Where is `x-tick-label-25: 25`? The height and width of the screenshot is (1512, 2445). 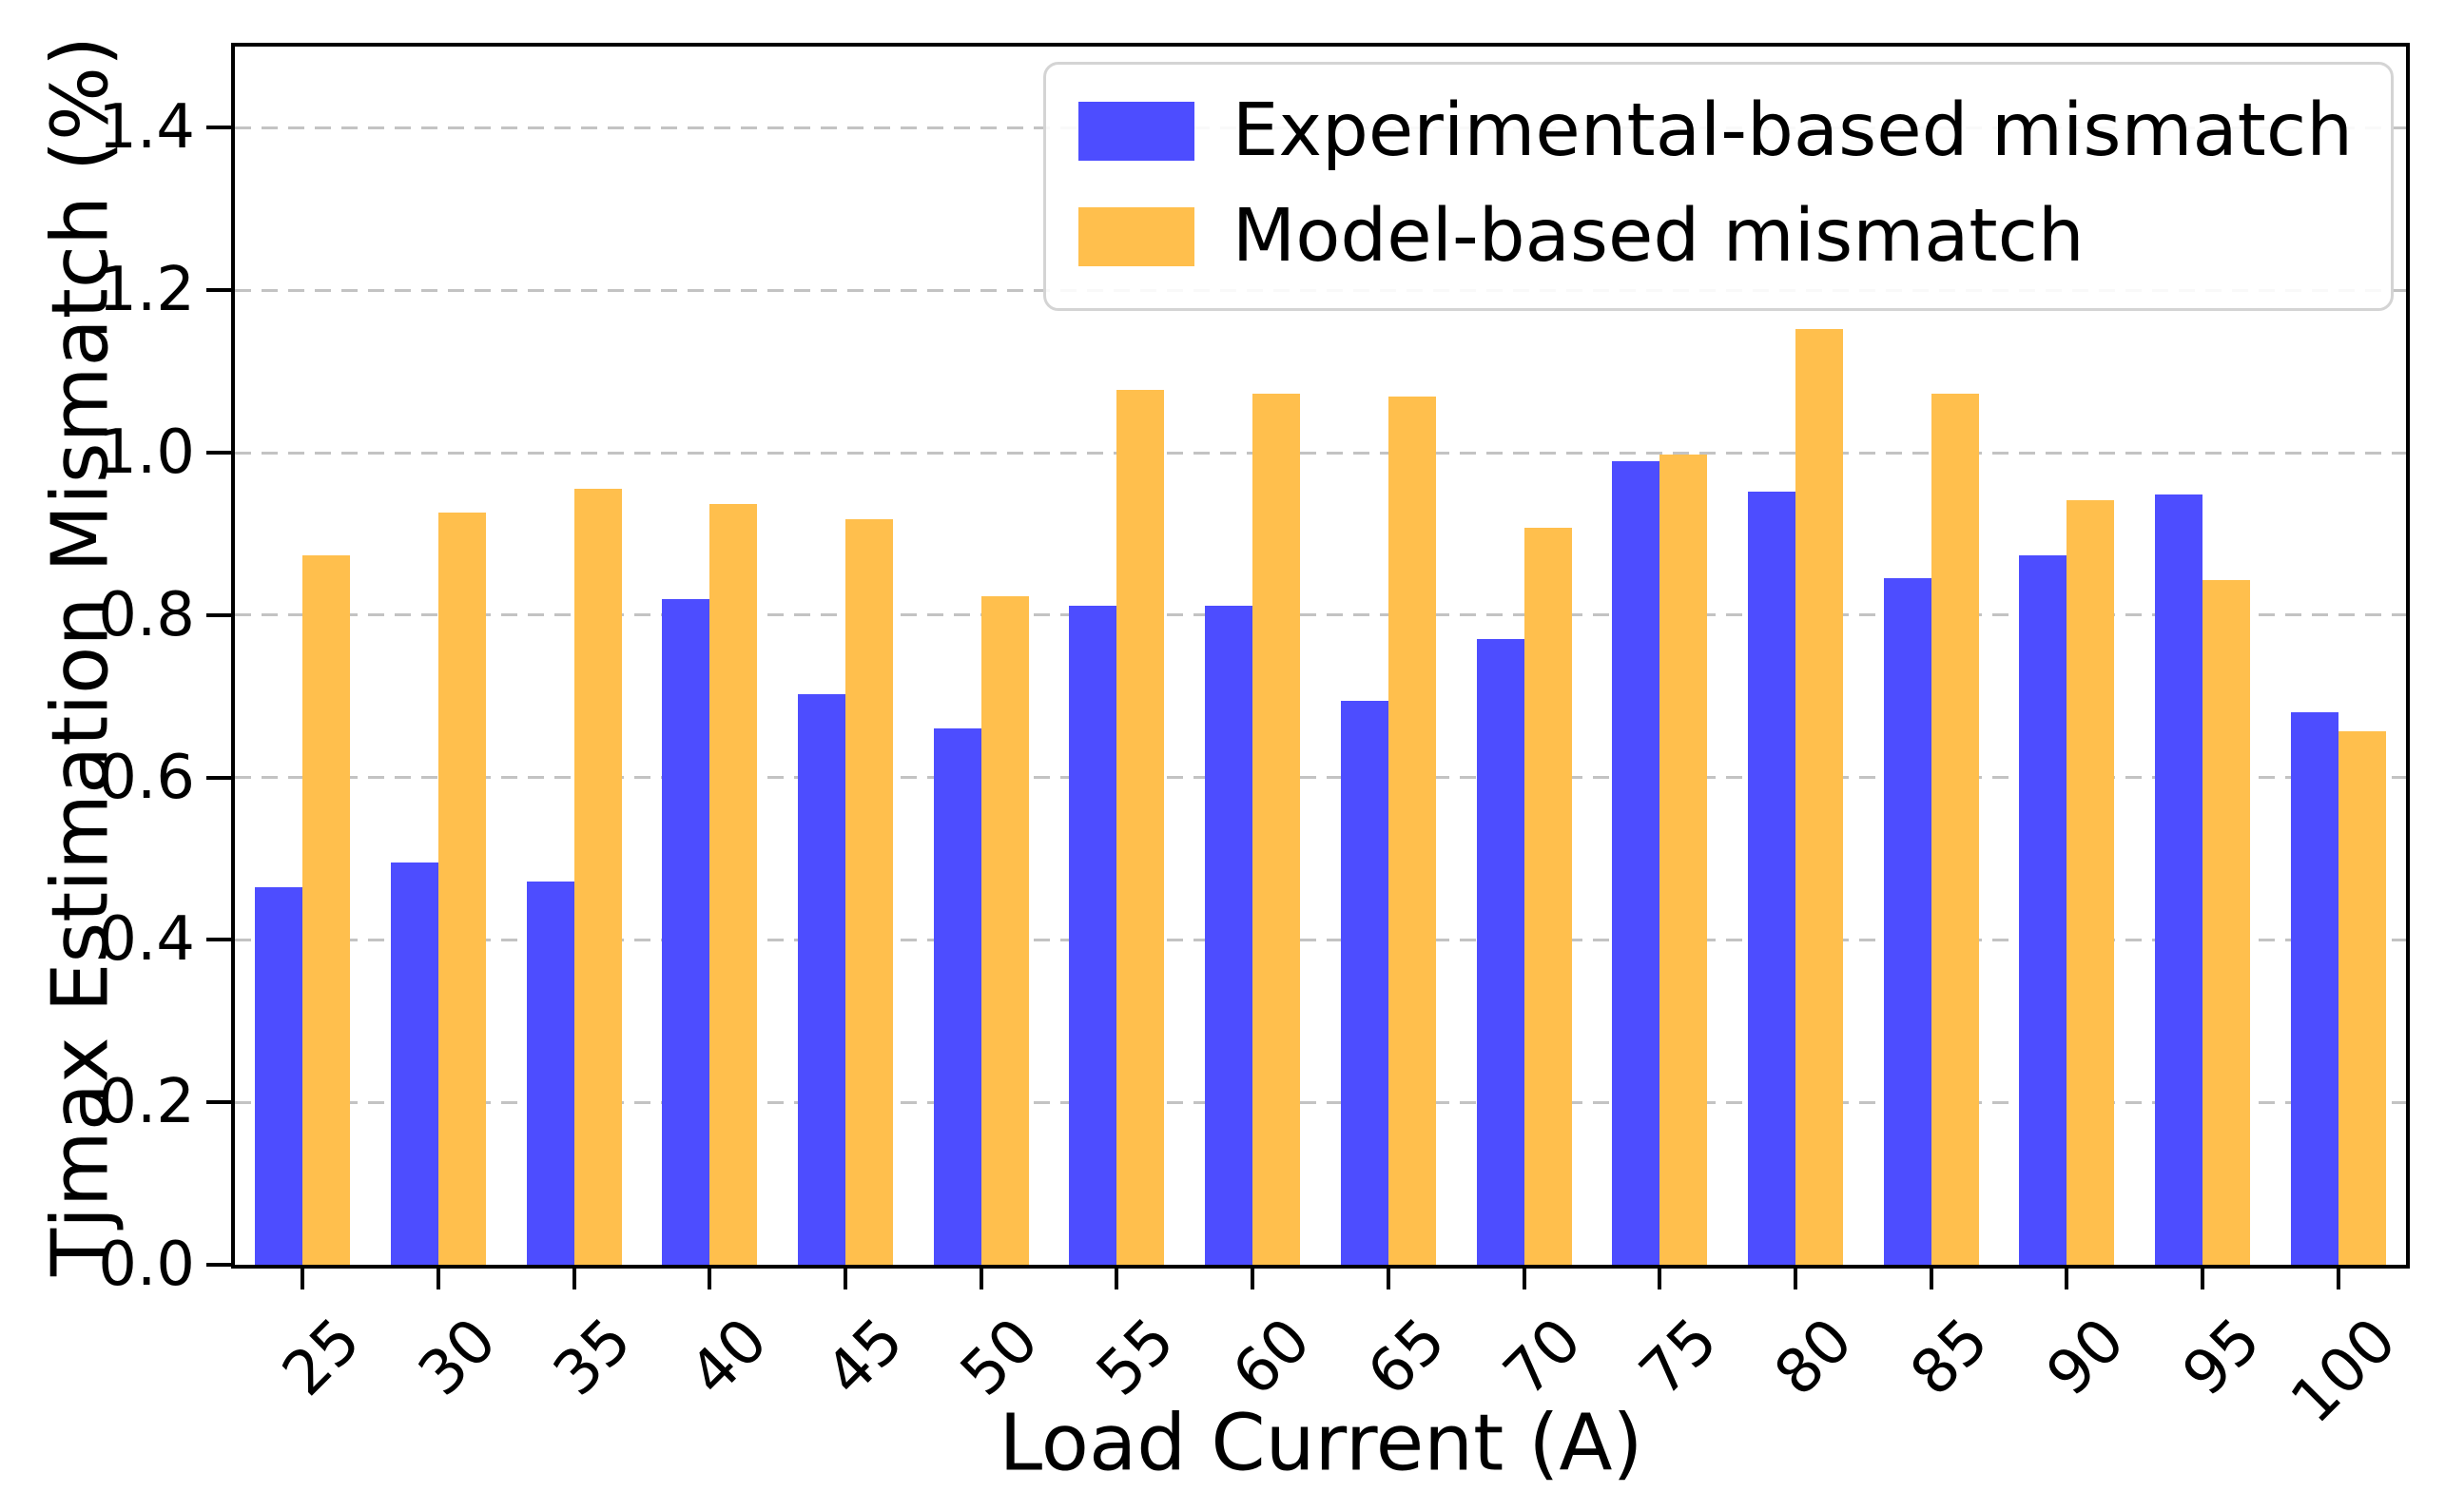 x-tick-label-25: 25 is located at coordinates (322, 1357).